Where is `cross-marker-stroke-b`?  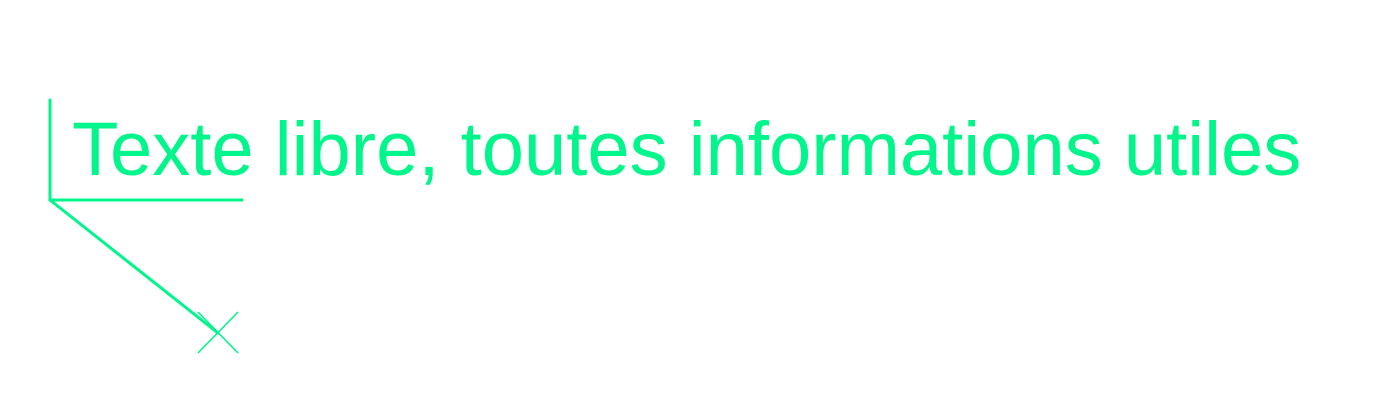 cross-marker-stroke-b is located at coordinates (218, 332).